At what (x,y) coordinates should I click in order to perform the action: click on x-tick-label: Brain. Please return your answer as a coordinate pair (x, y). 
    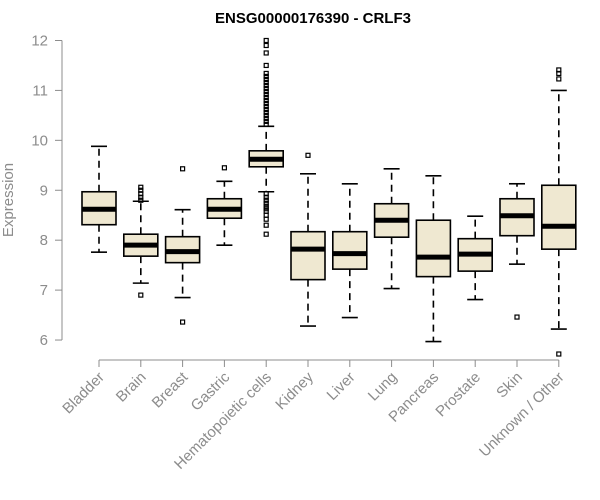
    Looking at the image, I should click on (131, 387).